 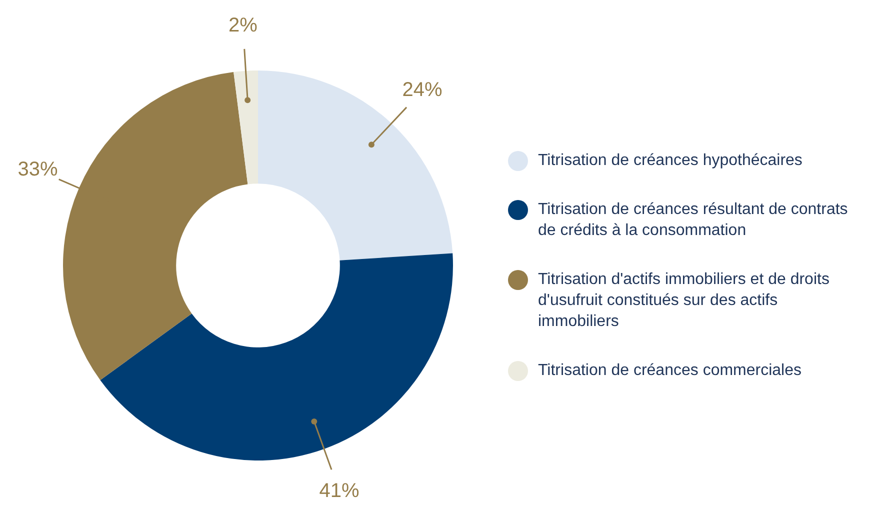 What do you see at coordinates (243, 25) in the screenshot?
I see `data-label: 2%` at bounding box center [243, 25].